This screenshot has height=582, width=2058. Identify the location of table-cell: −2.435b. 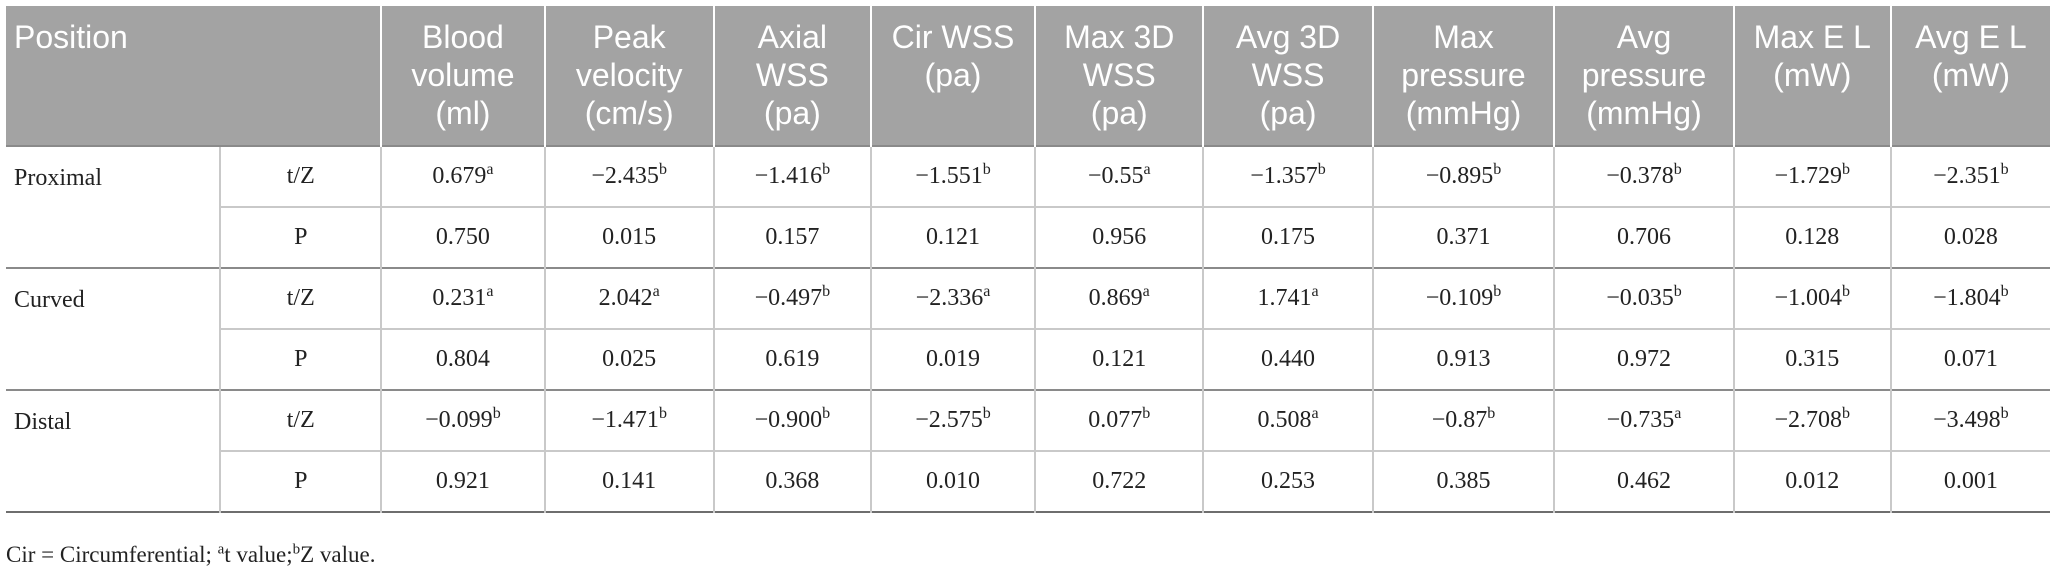
(628, 176).